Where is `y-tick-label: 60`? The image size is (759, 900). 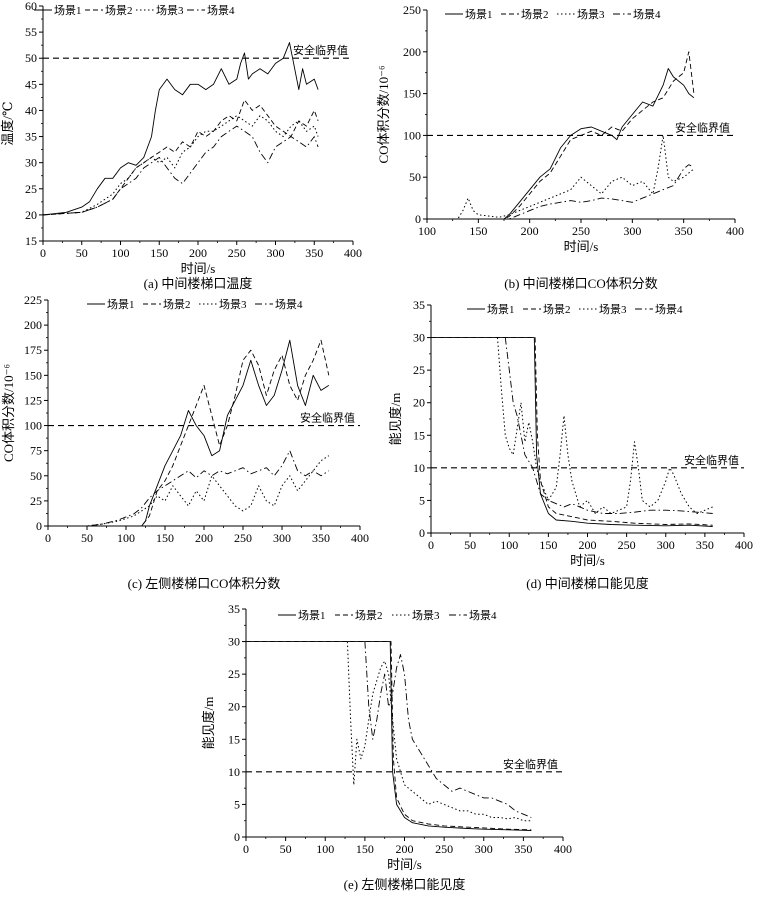
y-tick-label: 60 is located at coordinates (31, 6).